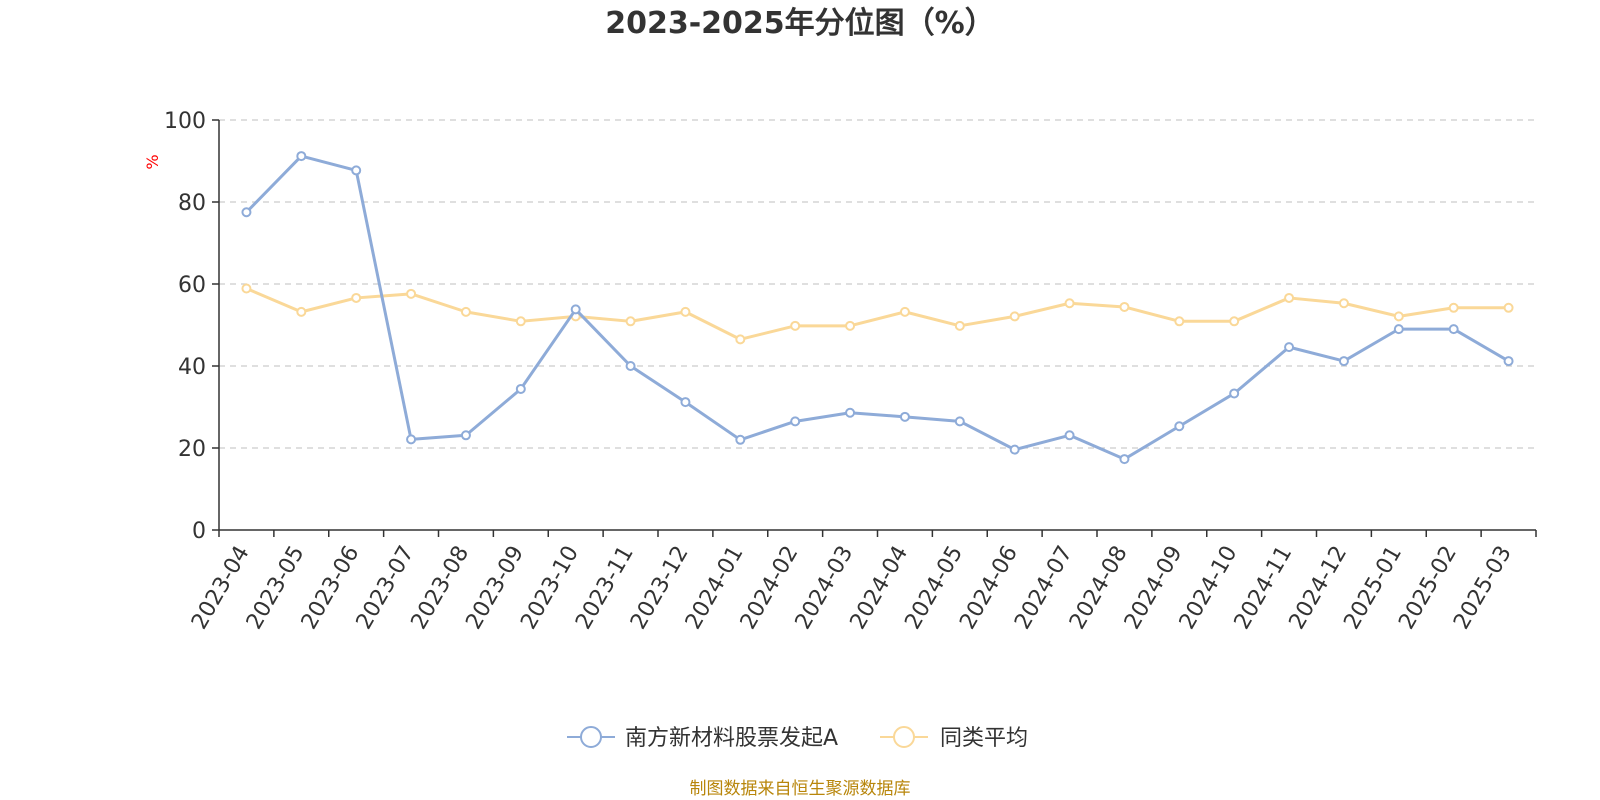  I want to click on y-axis-label: %, so click(152, 161).